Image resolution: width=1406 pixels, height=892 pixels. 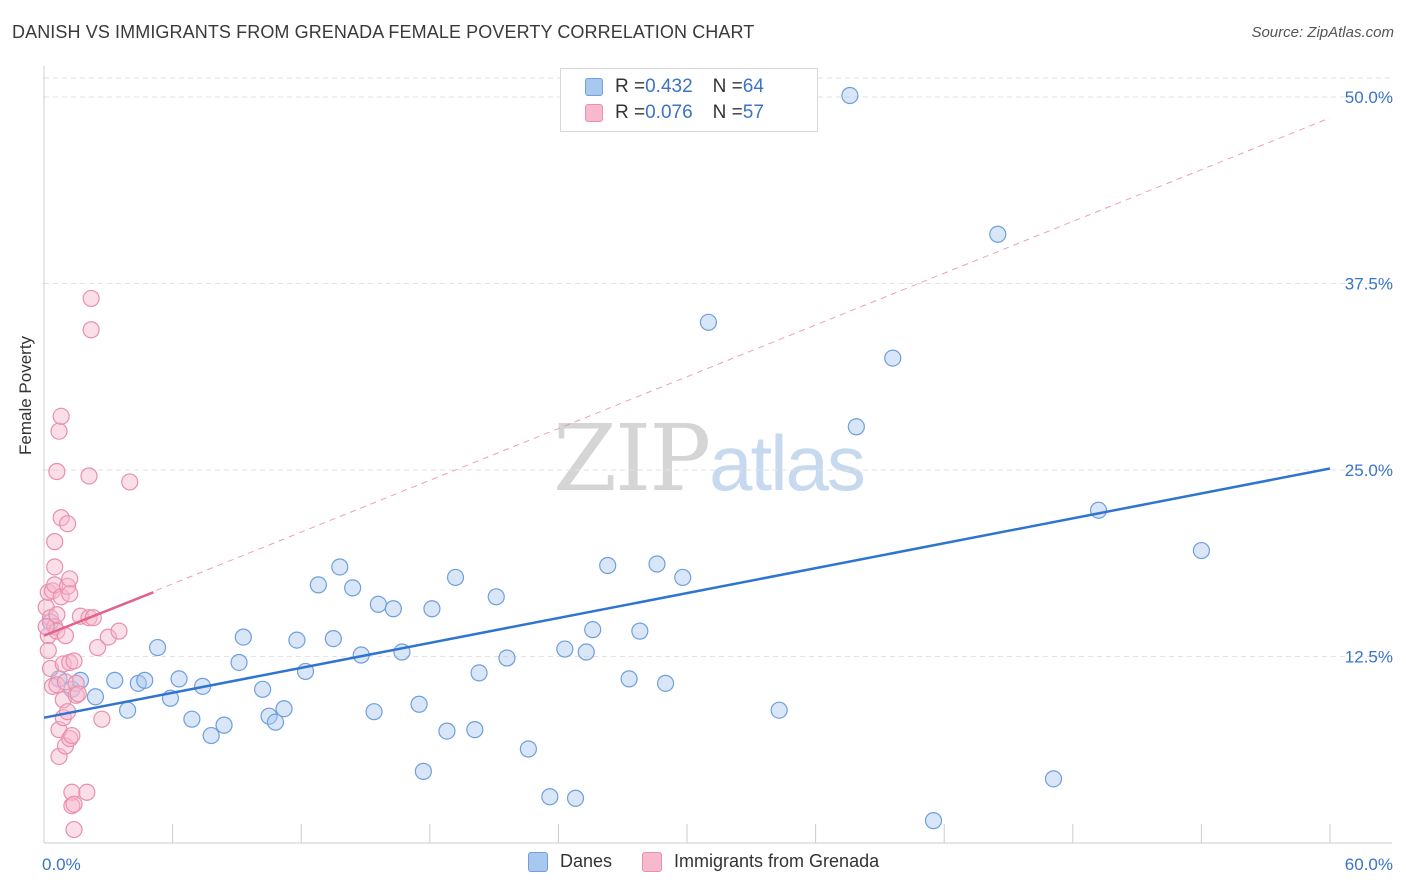 What do you see at coordinates (88, 564) in the screenshot?
I see `grenada-points` at bounding box center [88, 564].